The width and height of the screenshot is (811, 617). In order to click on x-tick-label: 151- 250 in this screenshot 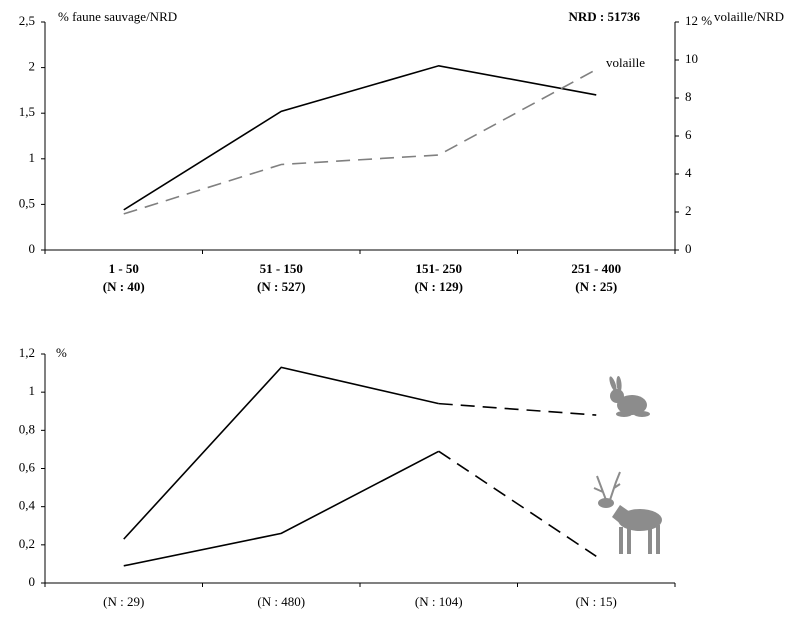, I will do `click(438, 268)`.